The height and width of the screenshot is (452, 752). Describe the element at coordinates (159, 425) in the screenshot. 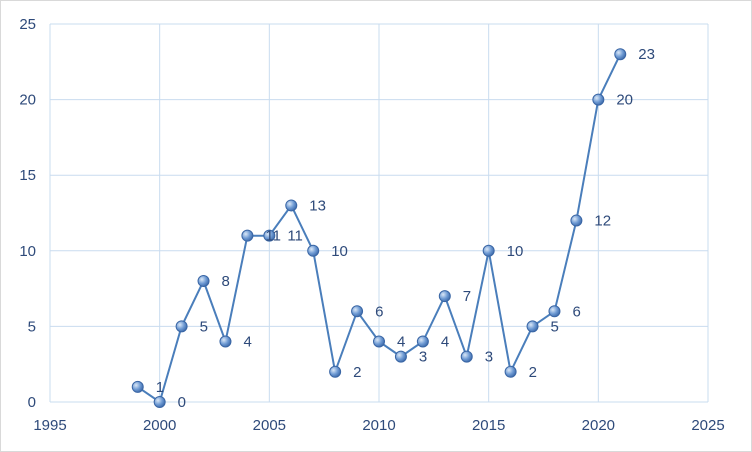

I see `x-tick-label: 2000` at that location.